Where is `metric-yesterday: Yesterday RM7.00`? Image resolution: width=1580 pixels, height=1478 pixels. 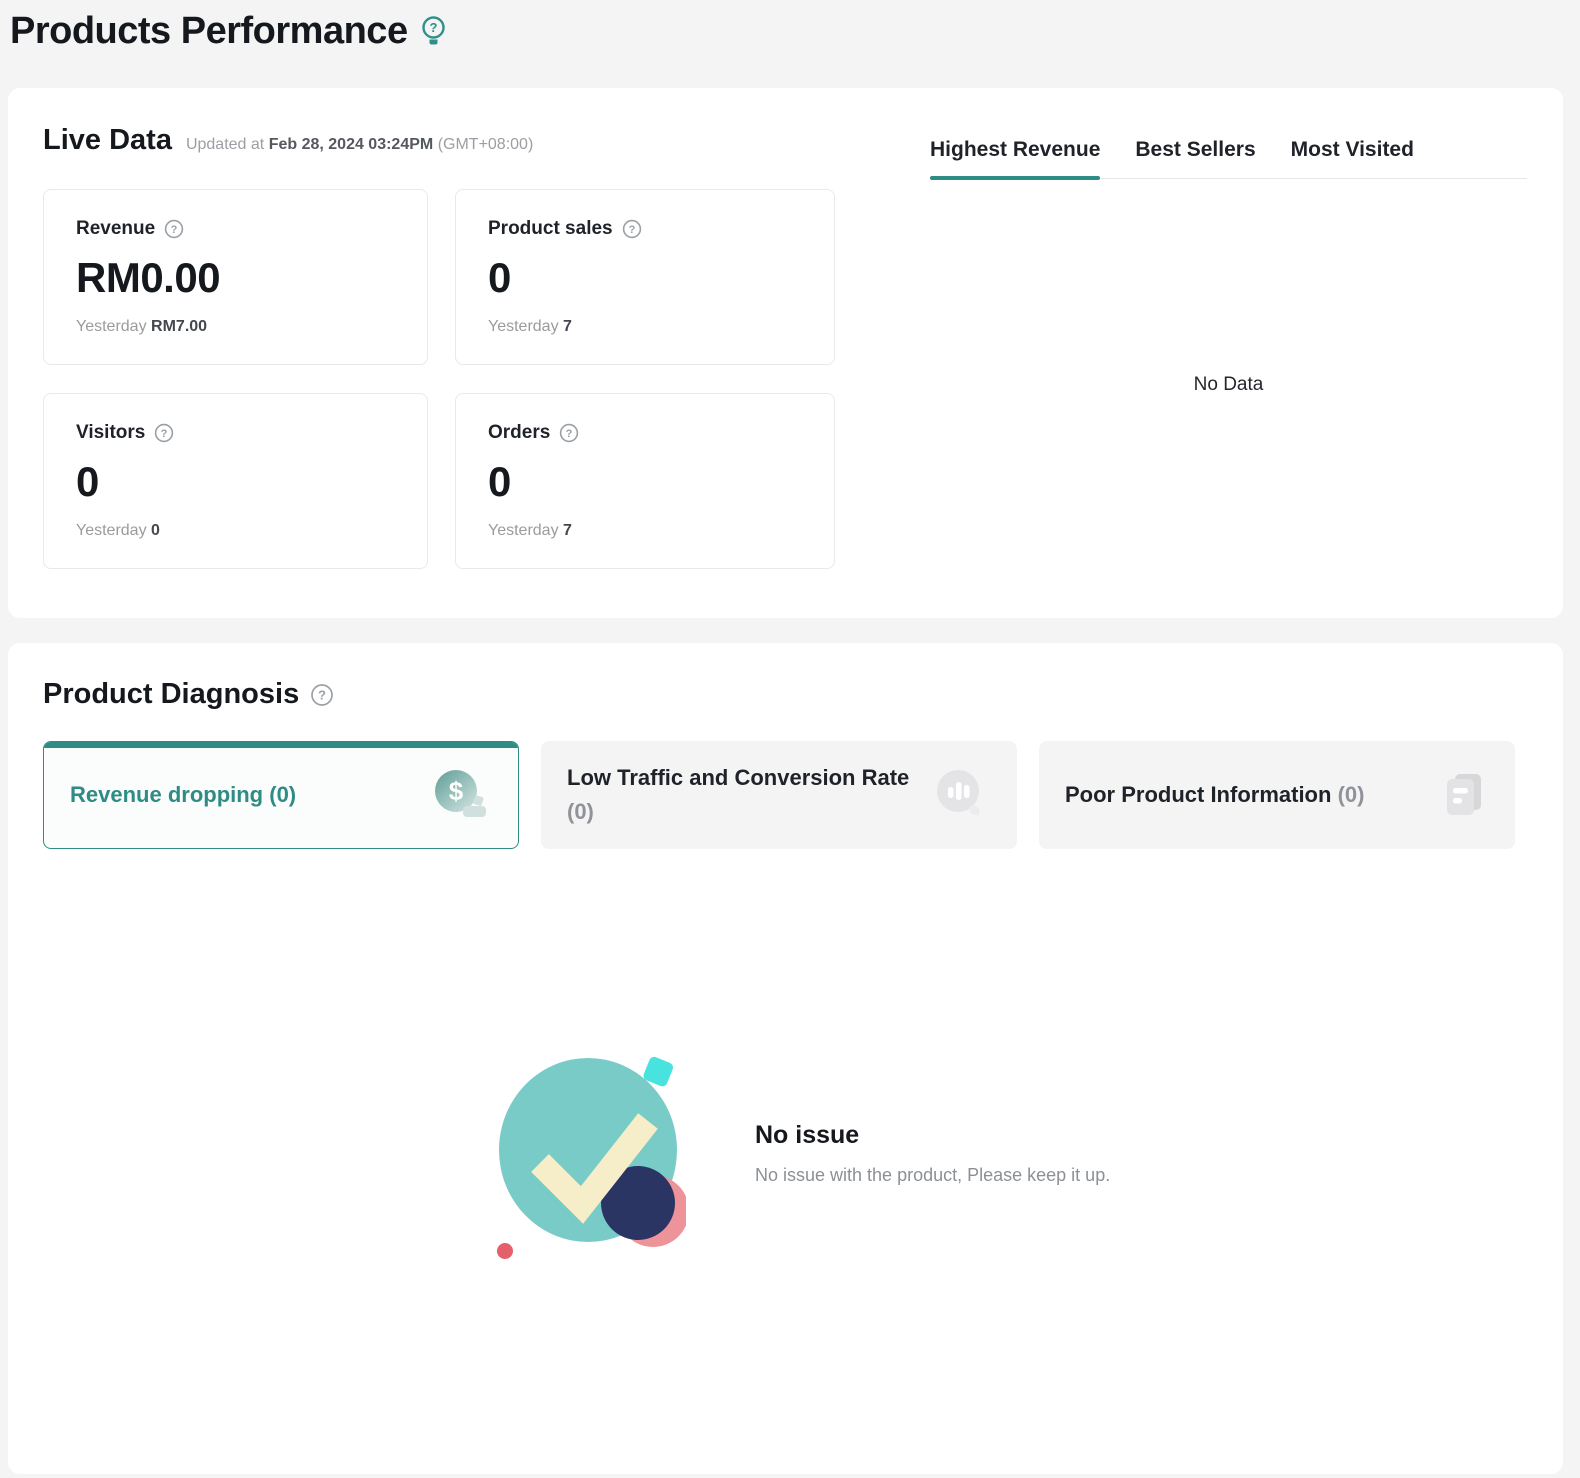 metric-yesterday: Yesterday RM7.00 is located at coordinates (142, 326).